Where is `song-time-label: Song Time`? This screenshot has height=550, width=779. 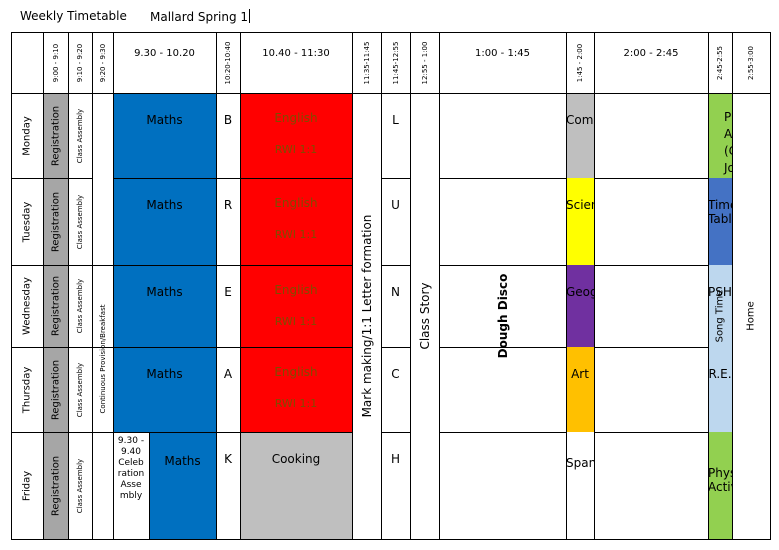
song-time-label: Song Time is located at coordinates (720, 316).